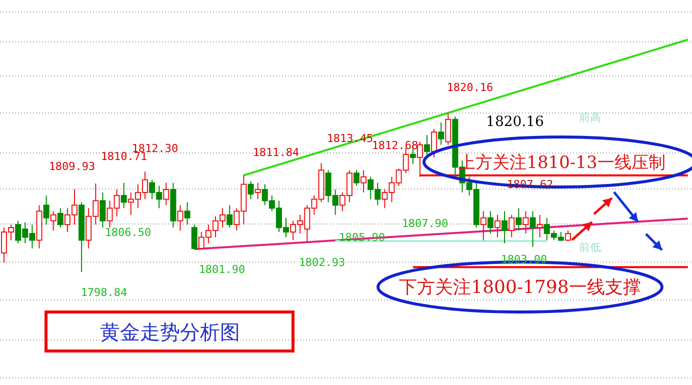 The width and height of the screenshot is (692, 385). Describe the element at coordinates (322, 262) in the screenshot. I see `annotation: 1802.93` at that location.